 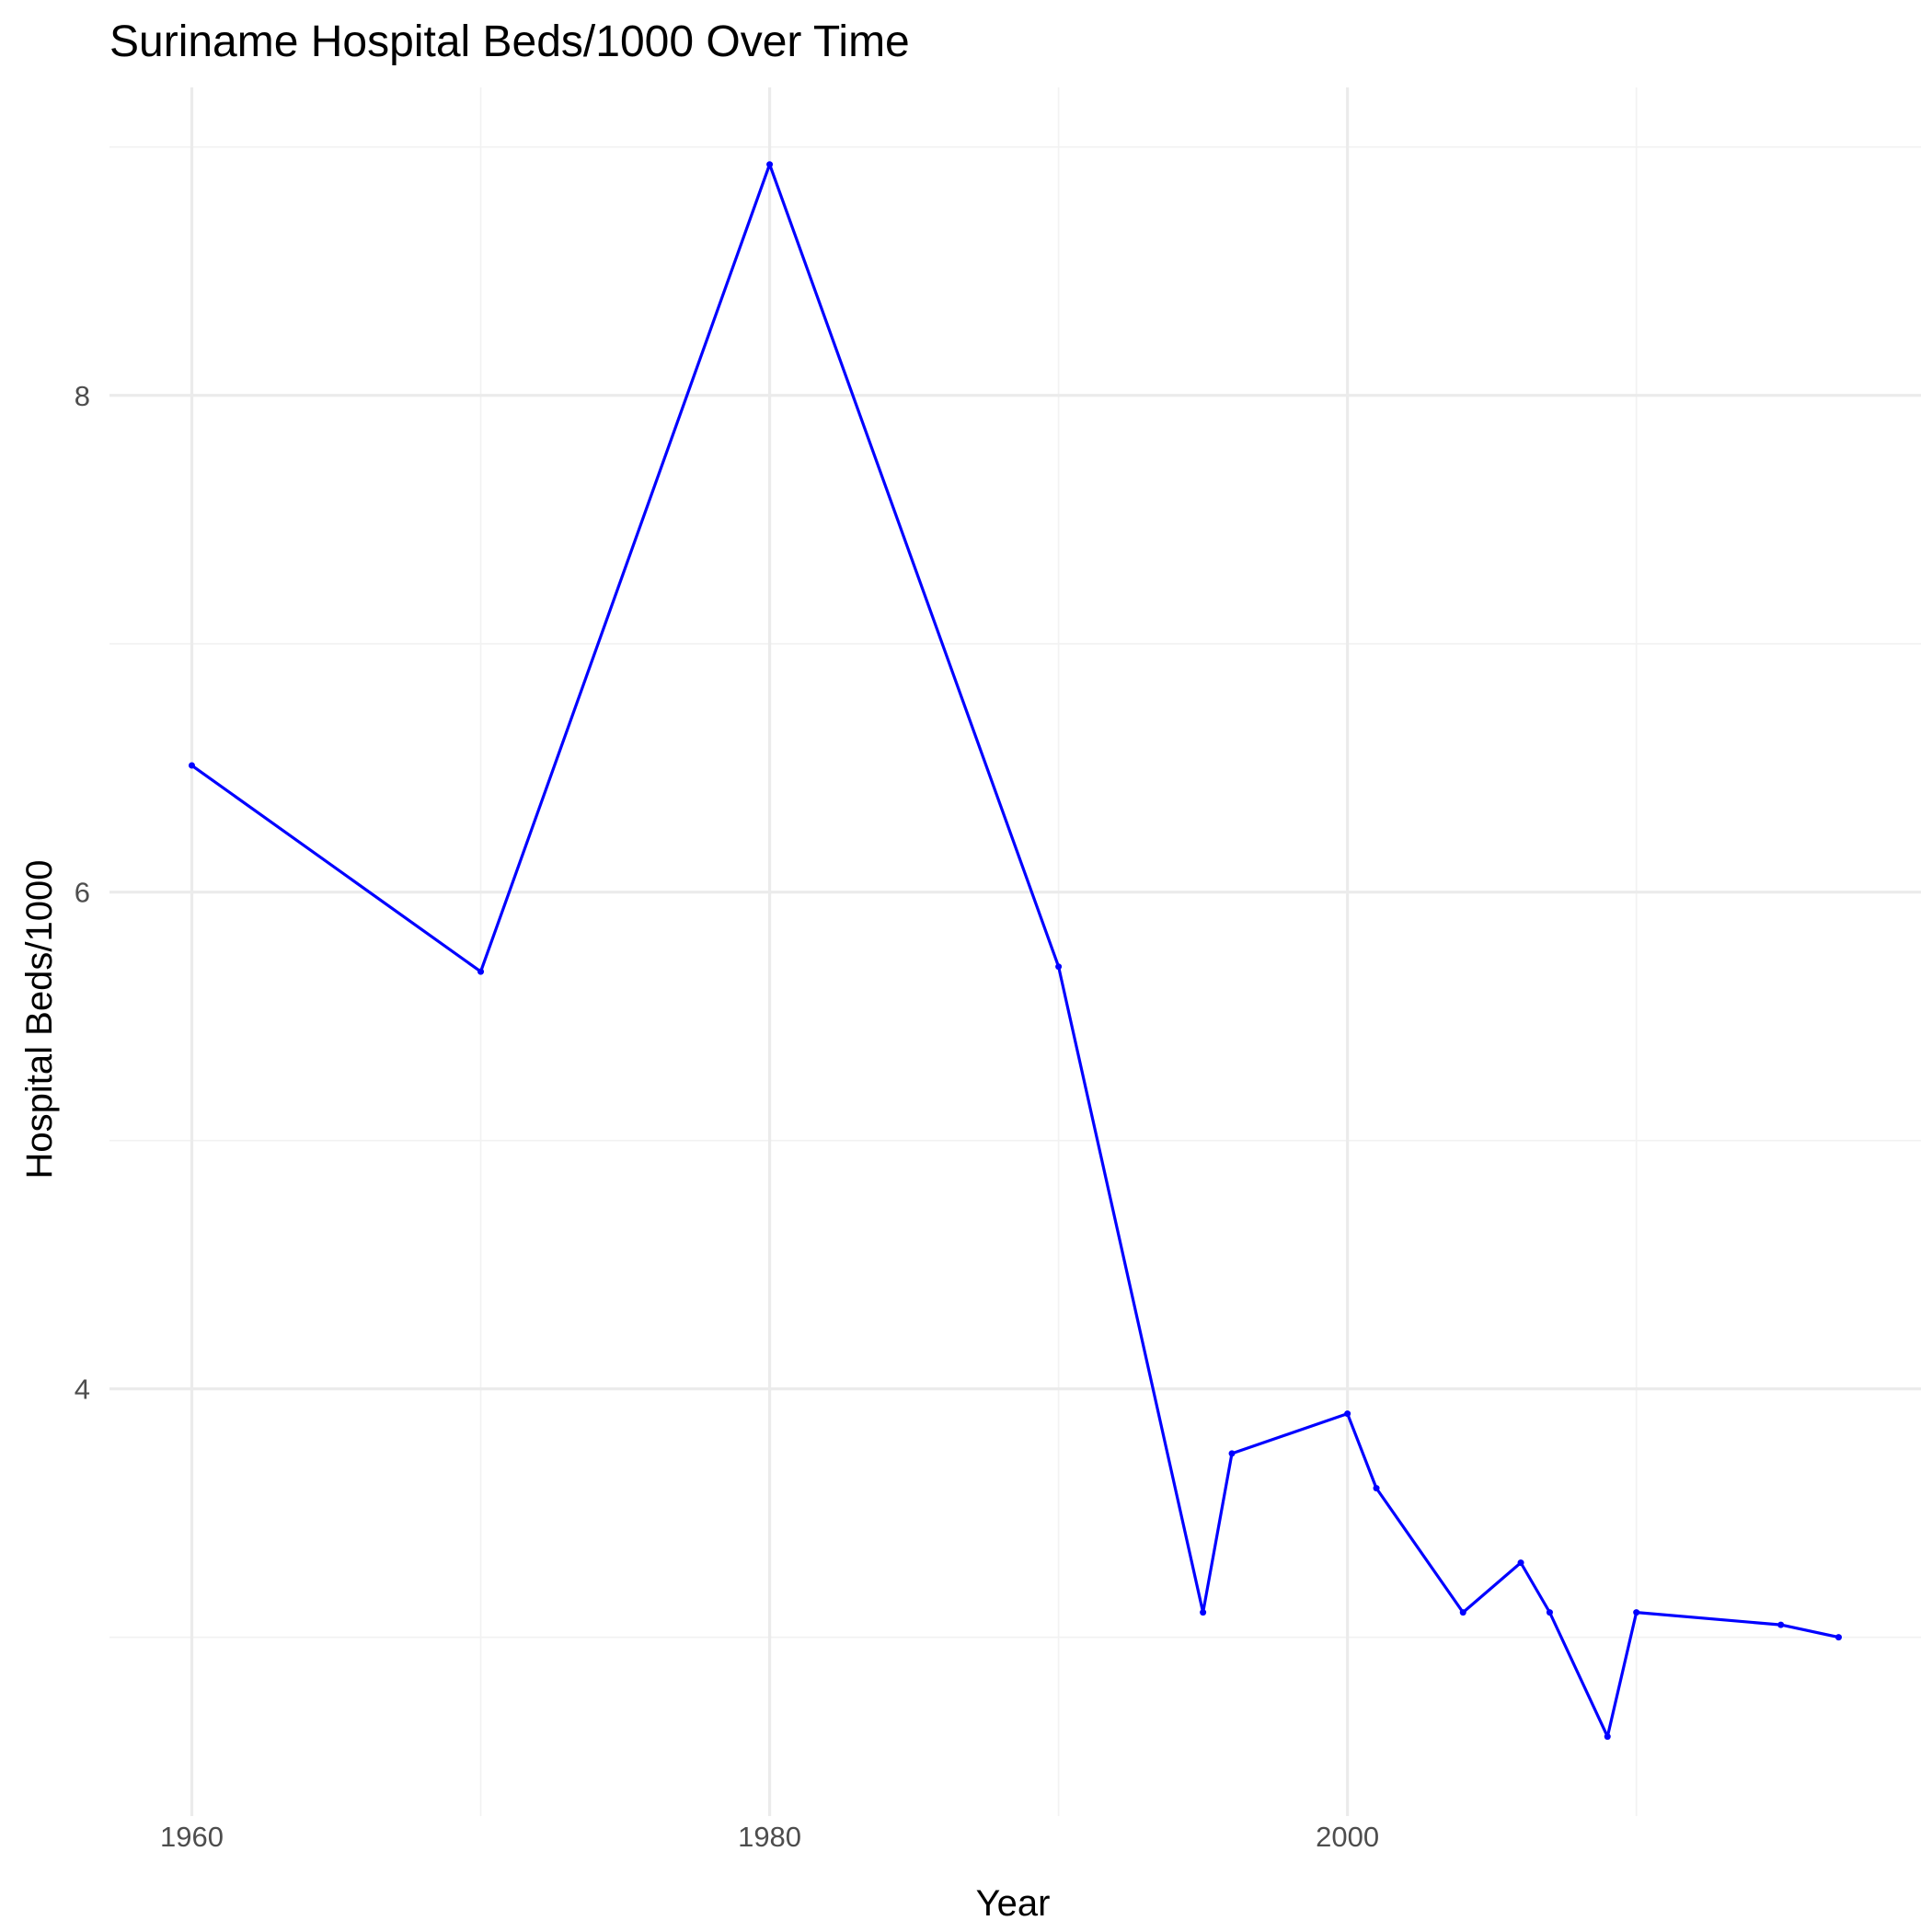 I want to click on y-axis-label: Hospital Beds/1000, so click(x=39, y=1020).